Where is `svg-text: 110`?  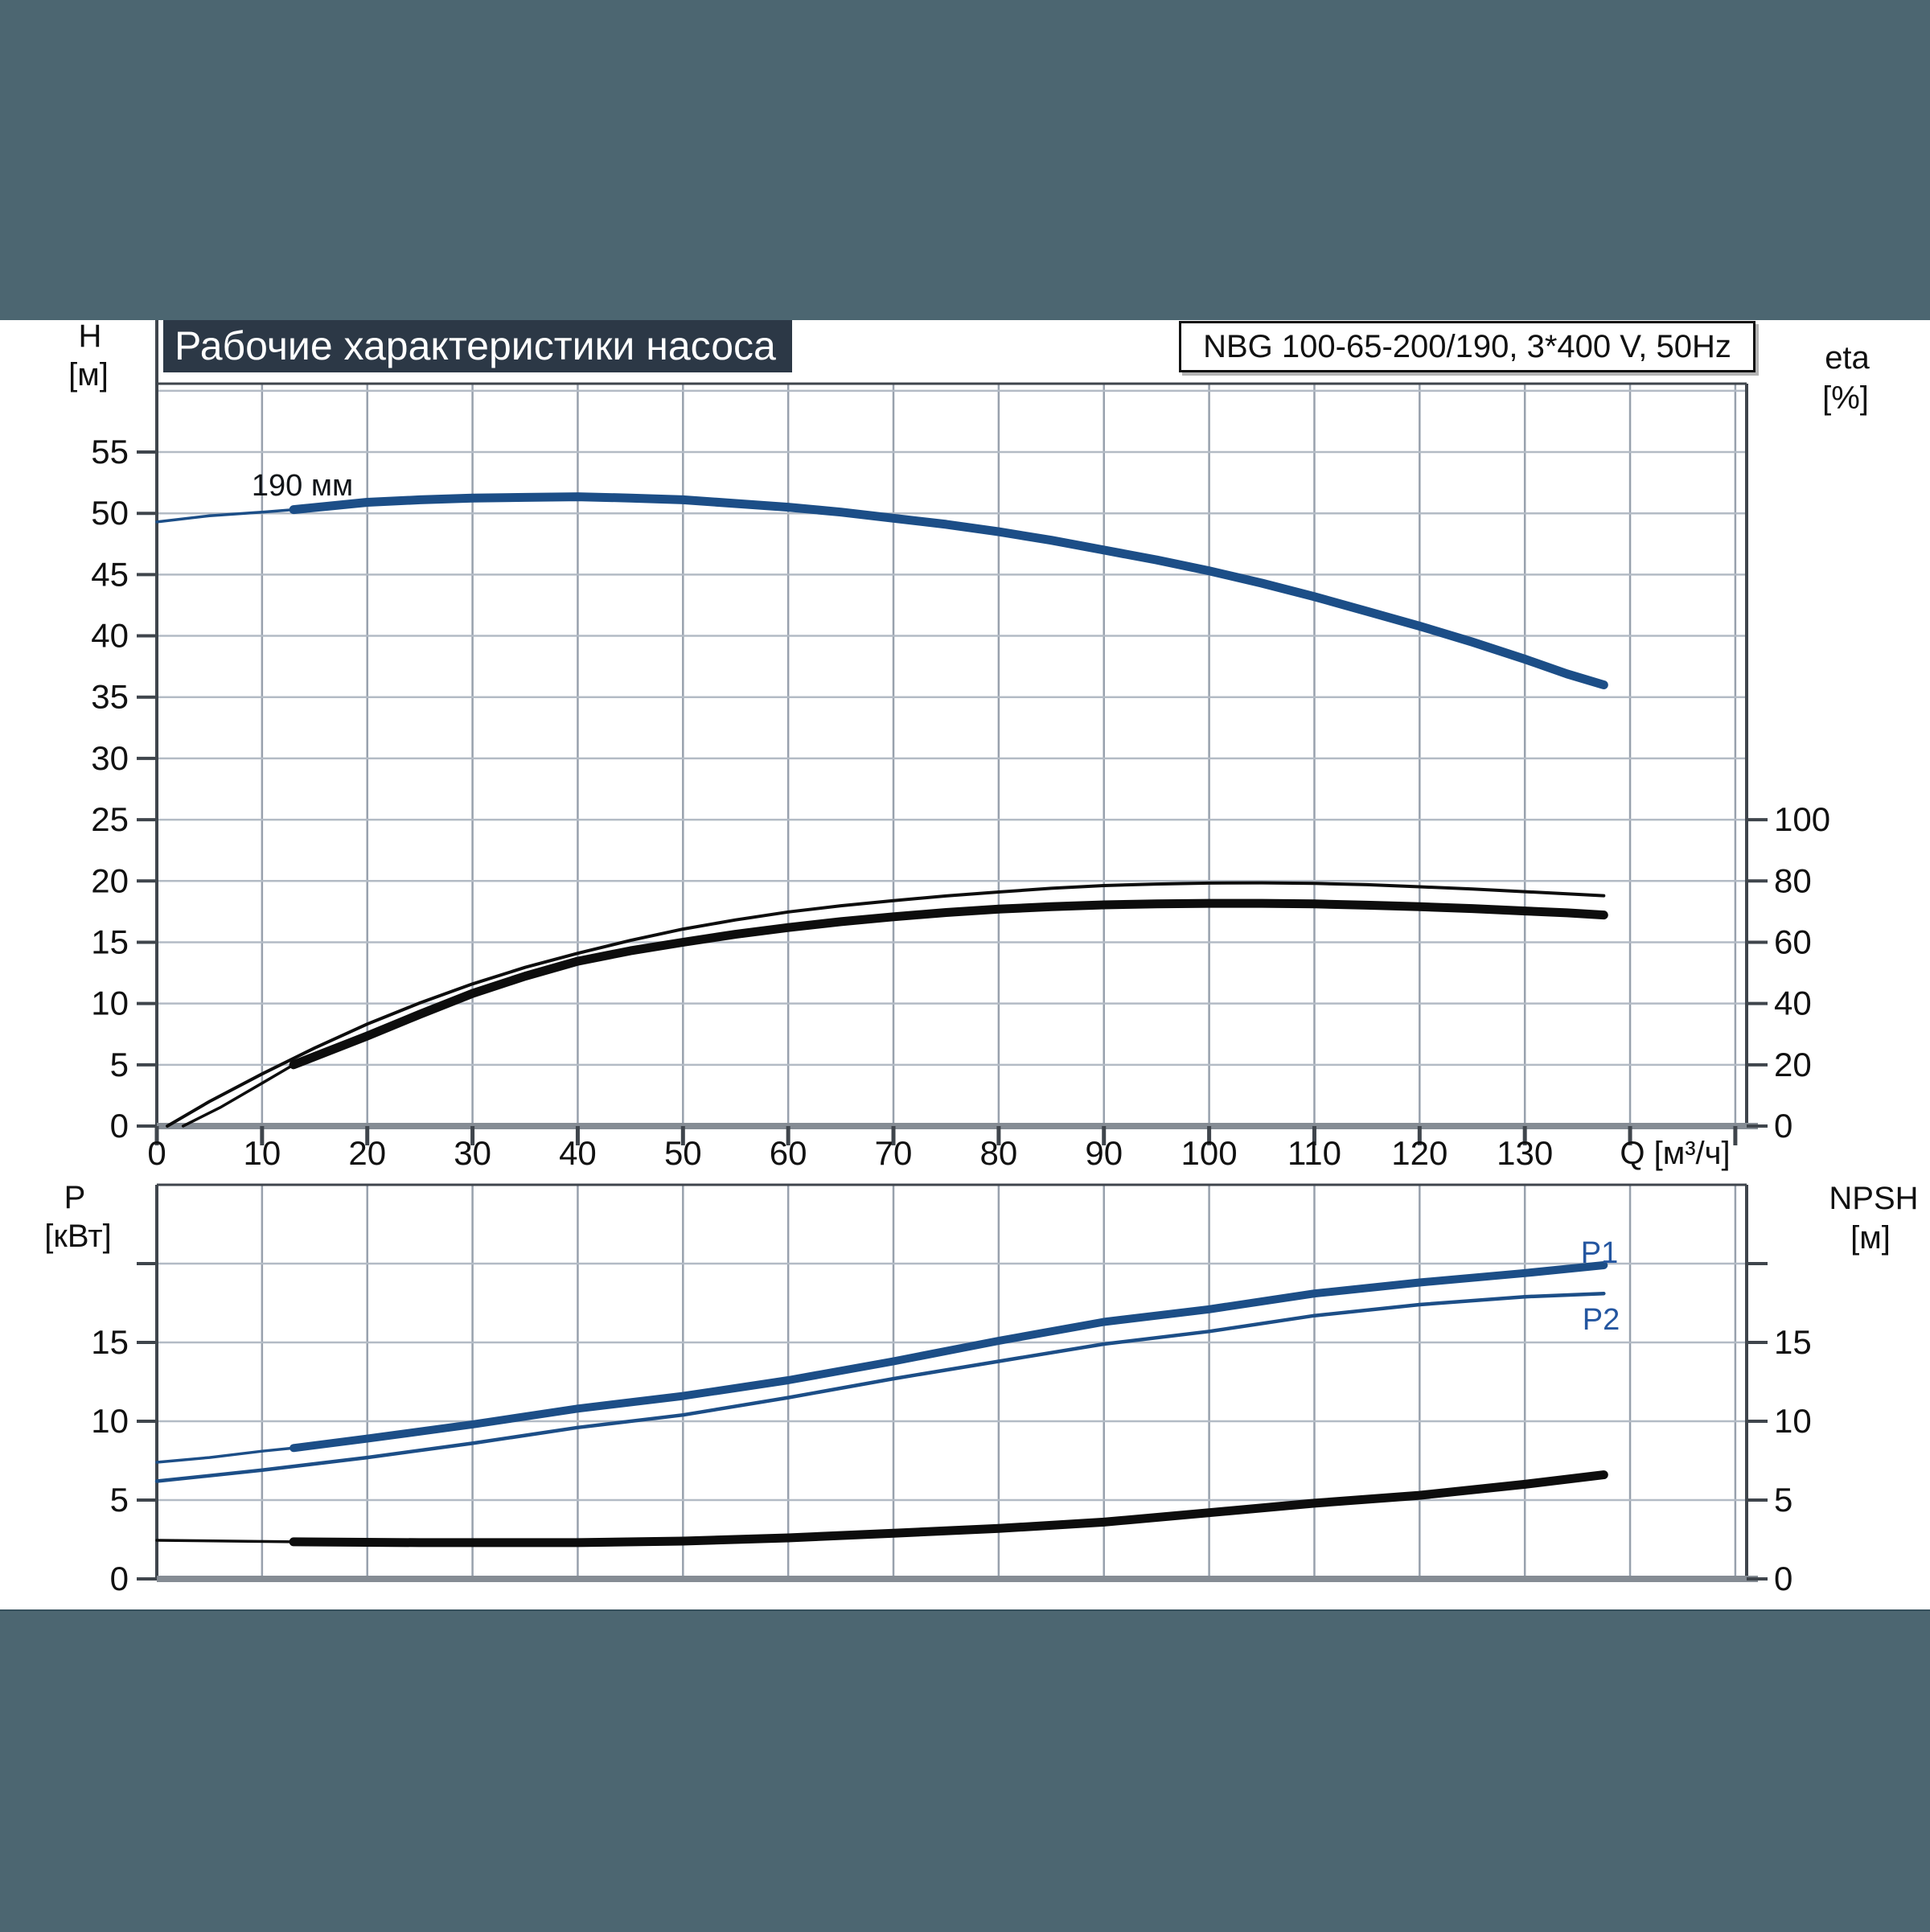
svg-text: 110 is located at coordinates (1314, 1153).